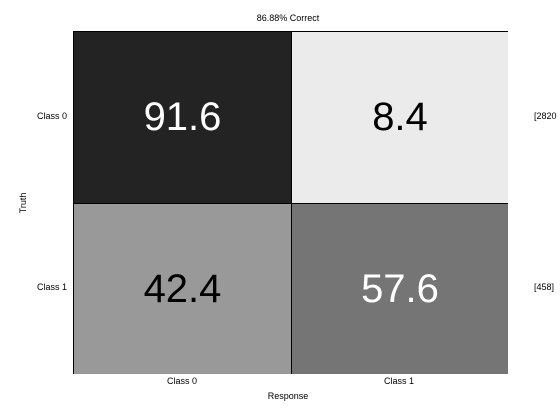 Image resolution: width=560 pixels, height=419 pixels. Describe the element at coordinates (288, 18) in the screenshot. I see `chart-title: 86.88% Correct` at that location.